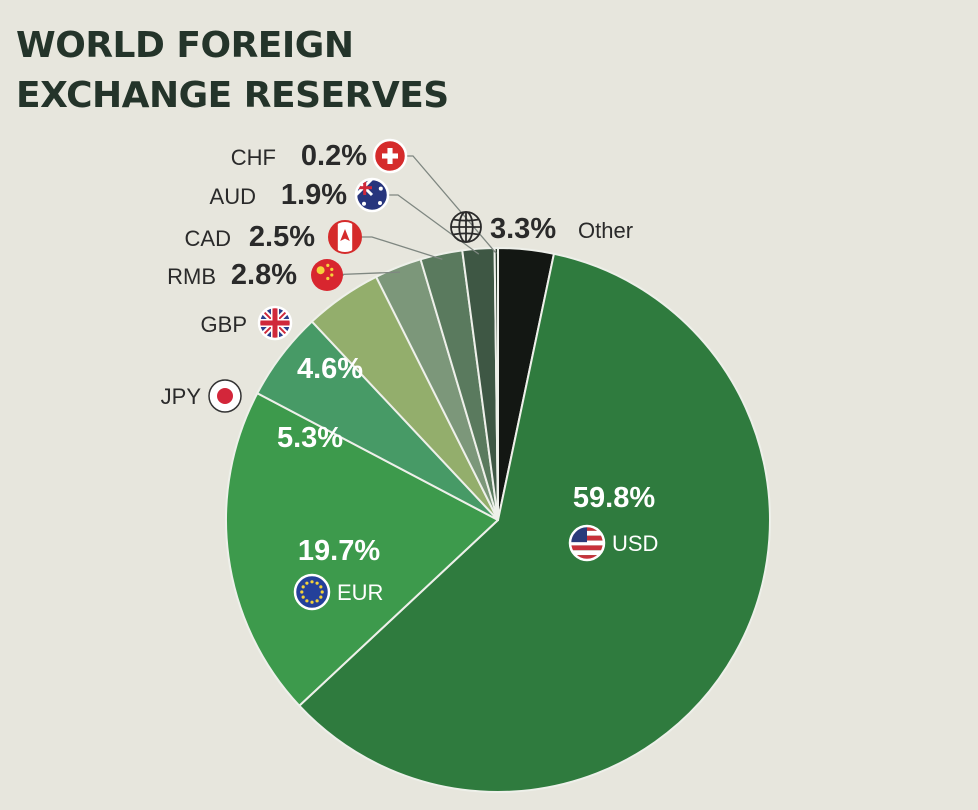 This screenshot has width=978, height=810. Describe the element at coordinates (232, 95) in the screenshot. I see `title-line-2: EXCHANGE RESERVES` at that location.